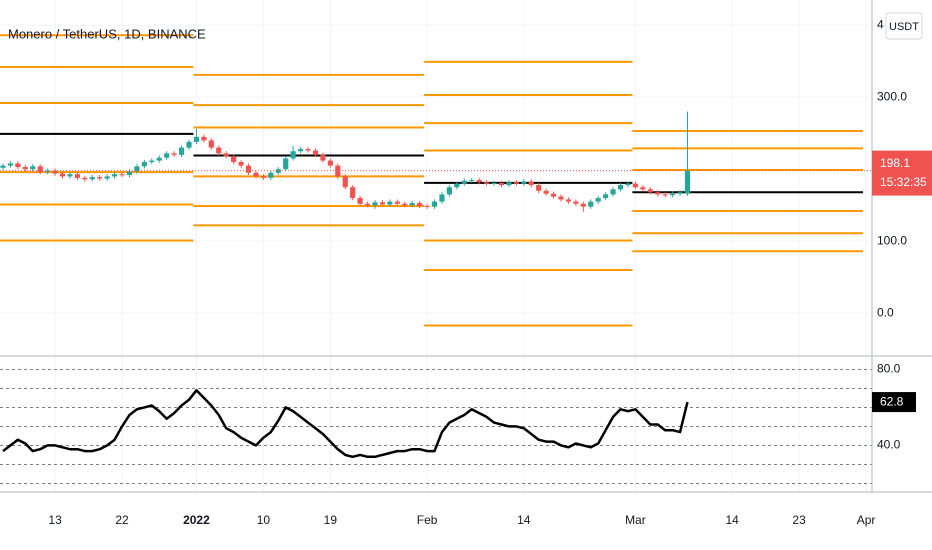  I want to click on rsi-line, so click(345, 424).